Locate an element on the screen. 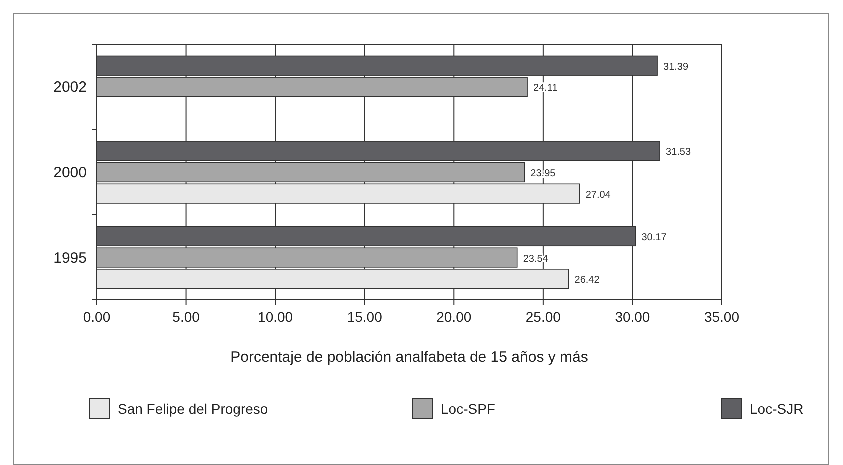 The image size is (843, 465). x-axis-title: Porcentaje de población analfabeta de 15 años y más is located at coordinates (409, 357).